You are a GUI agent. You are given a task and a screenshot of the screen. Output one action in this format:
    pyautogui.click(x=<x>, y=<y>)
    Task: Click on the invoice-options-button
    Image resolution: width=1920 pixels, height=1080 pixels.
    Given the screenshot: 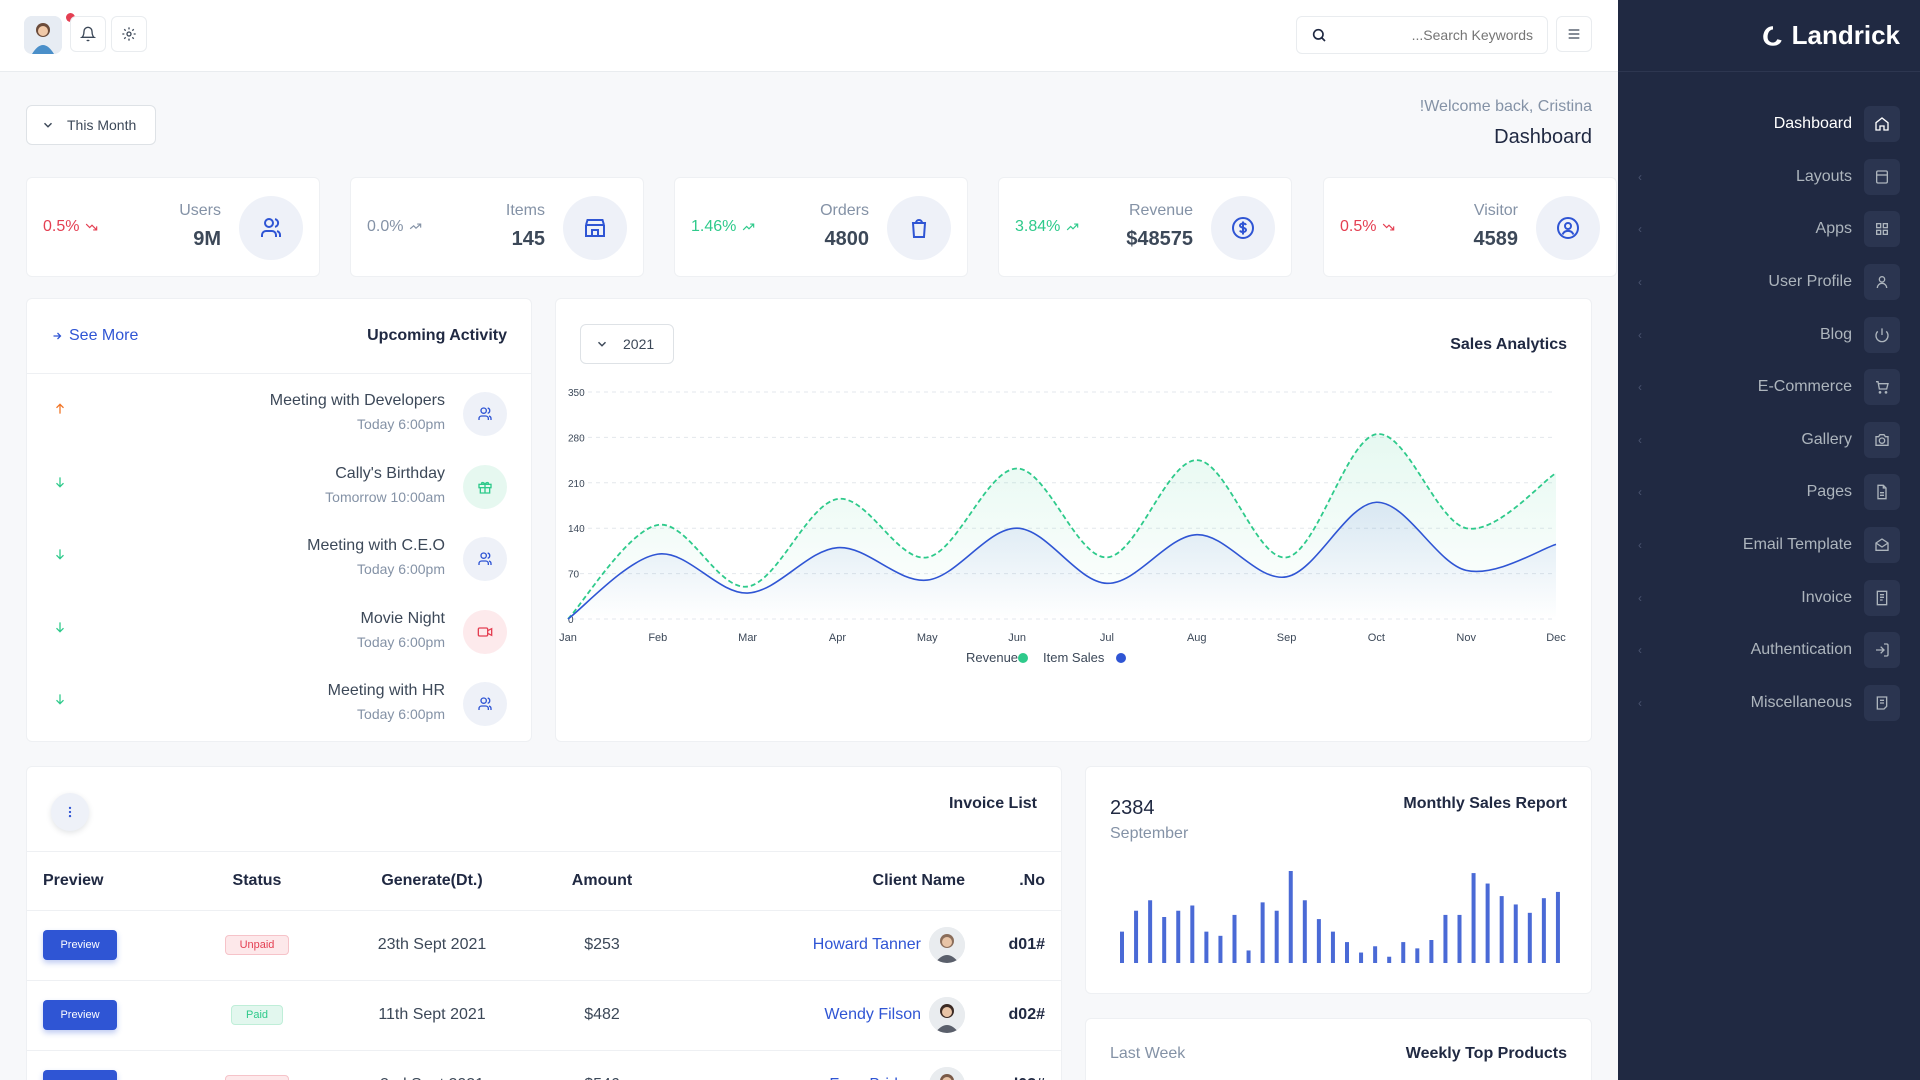 What is the action you would take?
    pyautogui.click(x=70, y=812)
    